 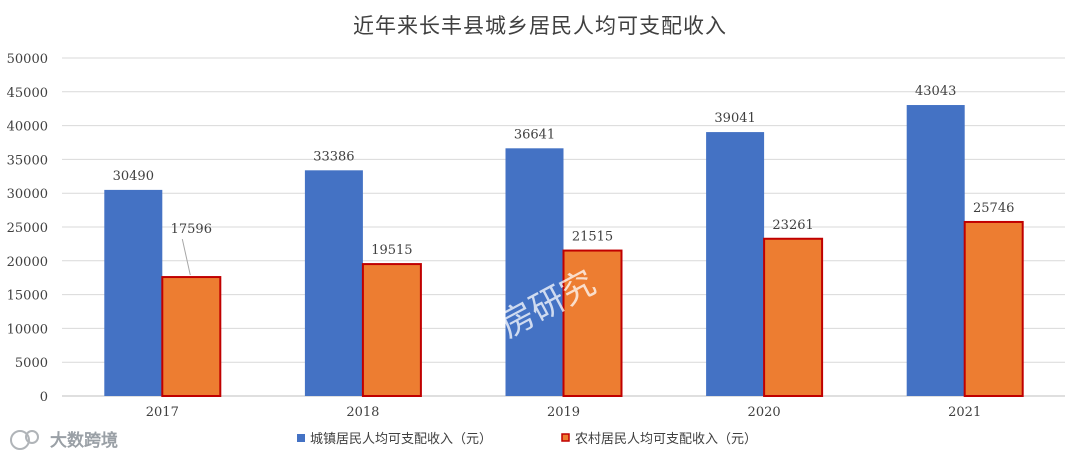 What do you see at coordinates (191, 336) in the screenshot?
I see `bar-rural-2017` at bounding box center [191, 336].